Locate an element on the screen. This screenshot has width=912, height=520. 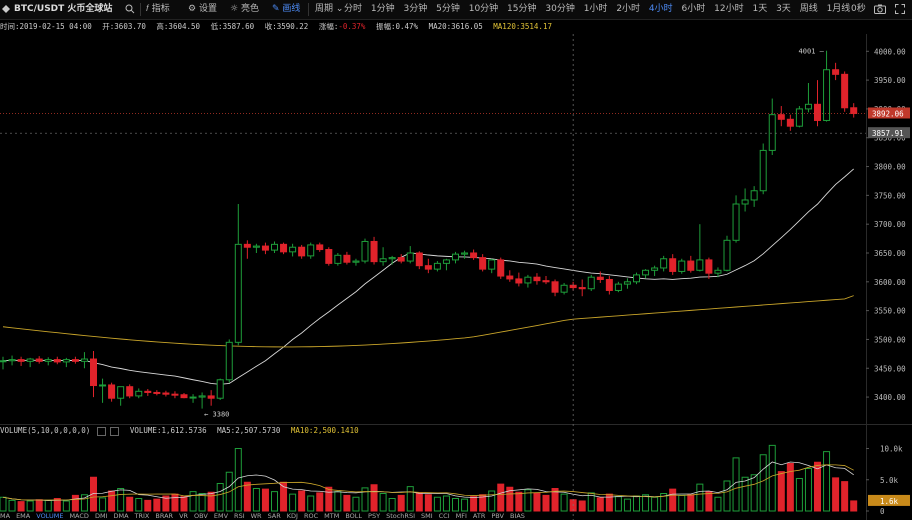
volume-bars-layer is located at coordinates (429, 478).